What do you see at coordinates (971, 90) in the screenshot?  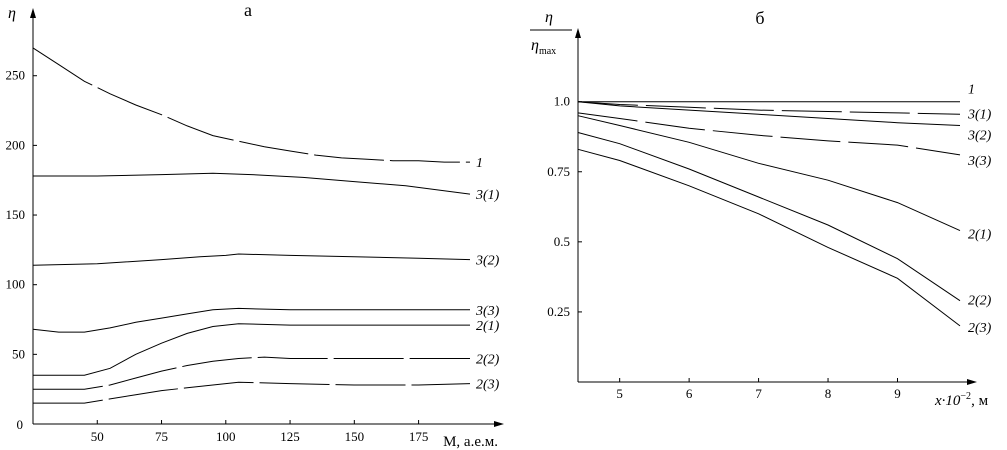 I see `panel-b-curve-label-1: 1` at bounding box center [971, 90].